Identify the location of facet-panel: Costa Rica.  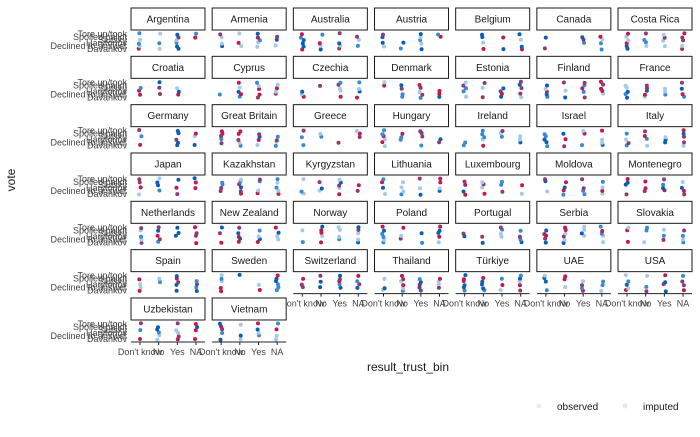
(655, 29).